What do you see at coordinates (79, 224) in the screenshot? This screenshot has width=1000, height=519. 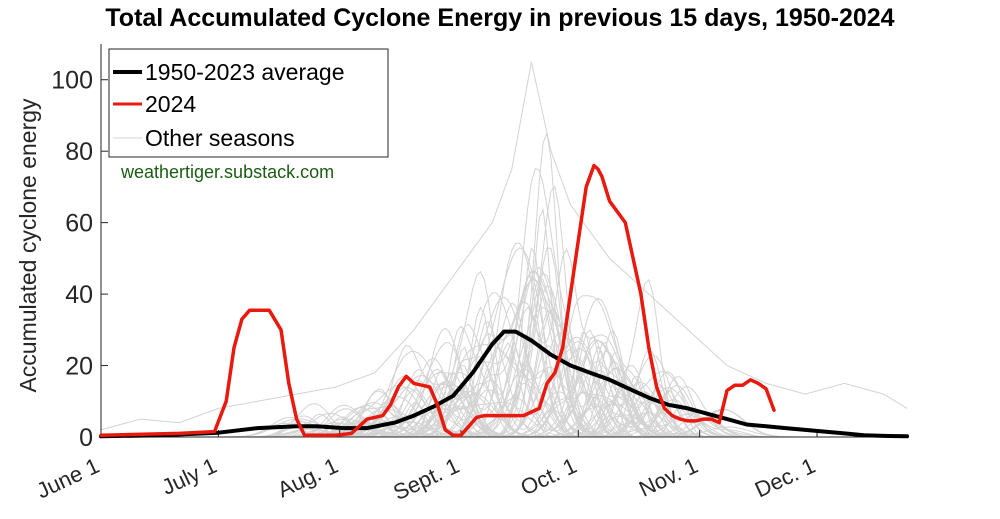 I see `y-tick-label: 60` at bounding box center [79, 224].